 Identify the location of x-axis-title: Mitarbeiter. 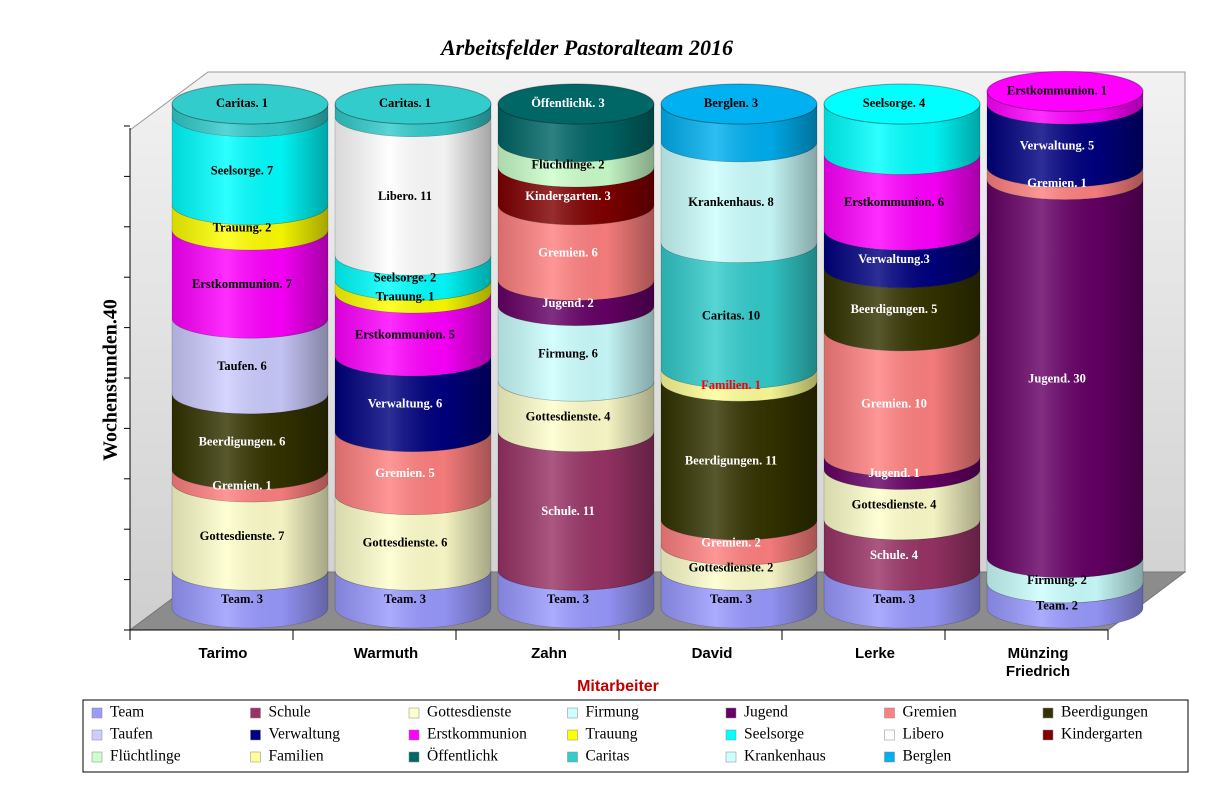
(618, 686).